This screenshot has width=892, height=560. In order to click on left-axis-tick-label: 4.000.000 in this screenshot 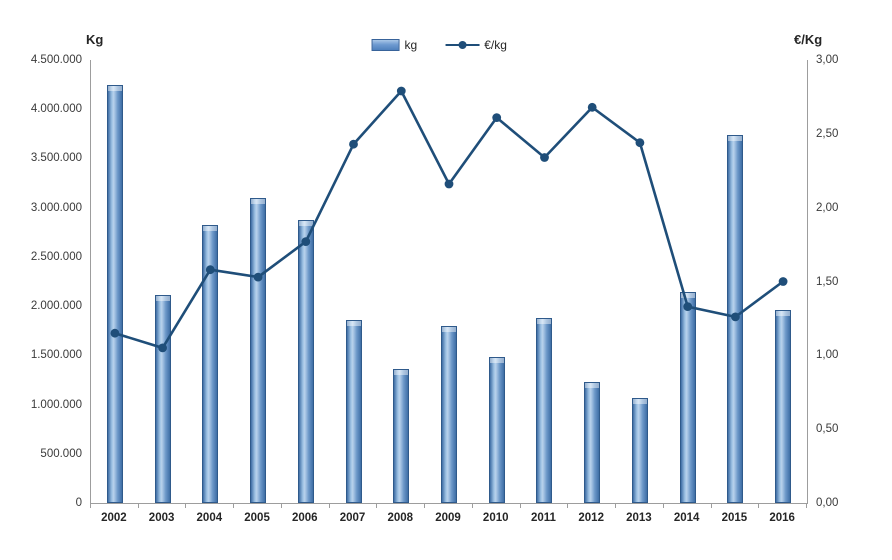, I will do `click(56, 109)`.